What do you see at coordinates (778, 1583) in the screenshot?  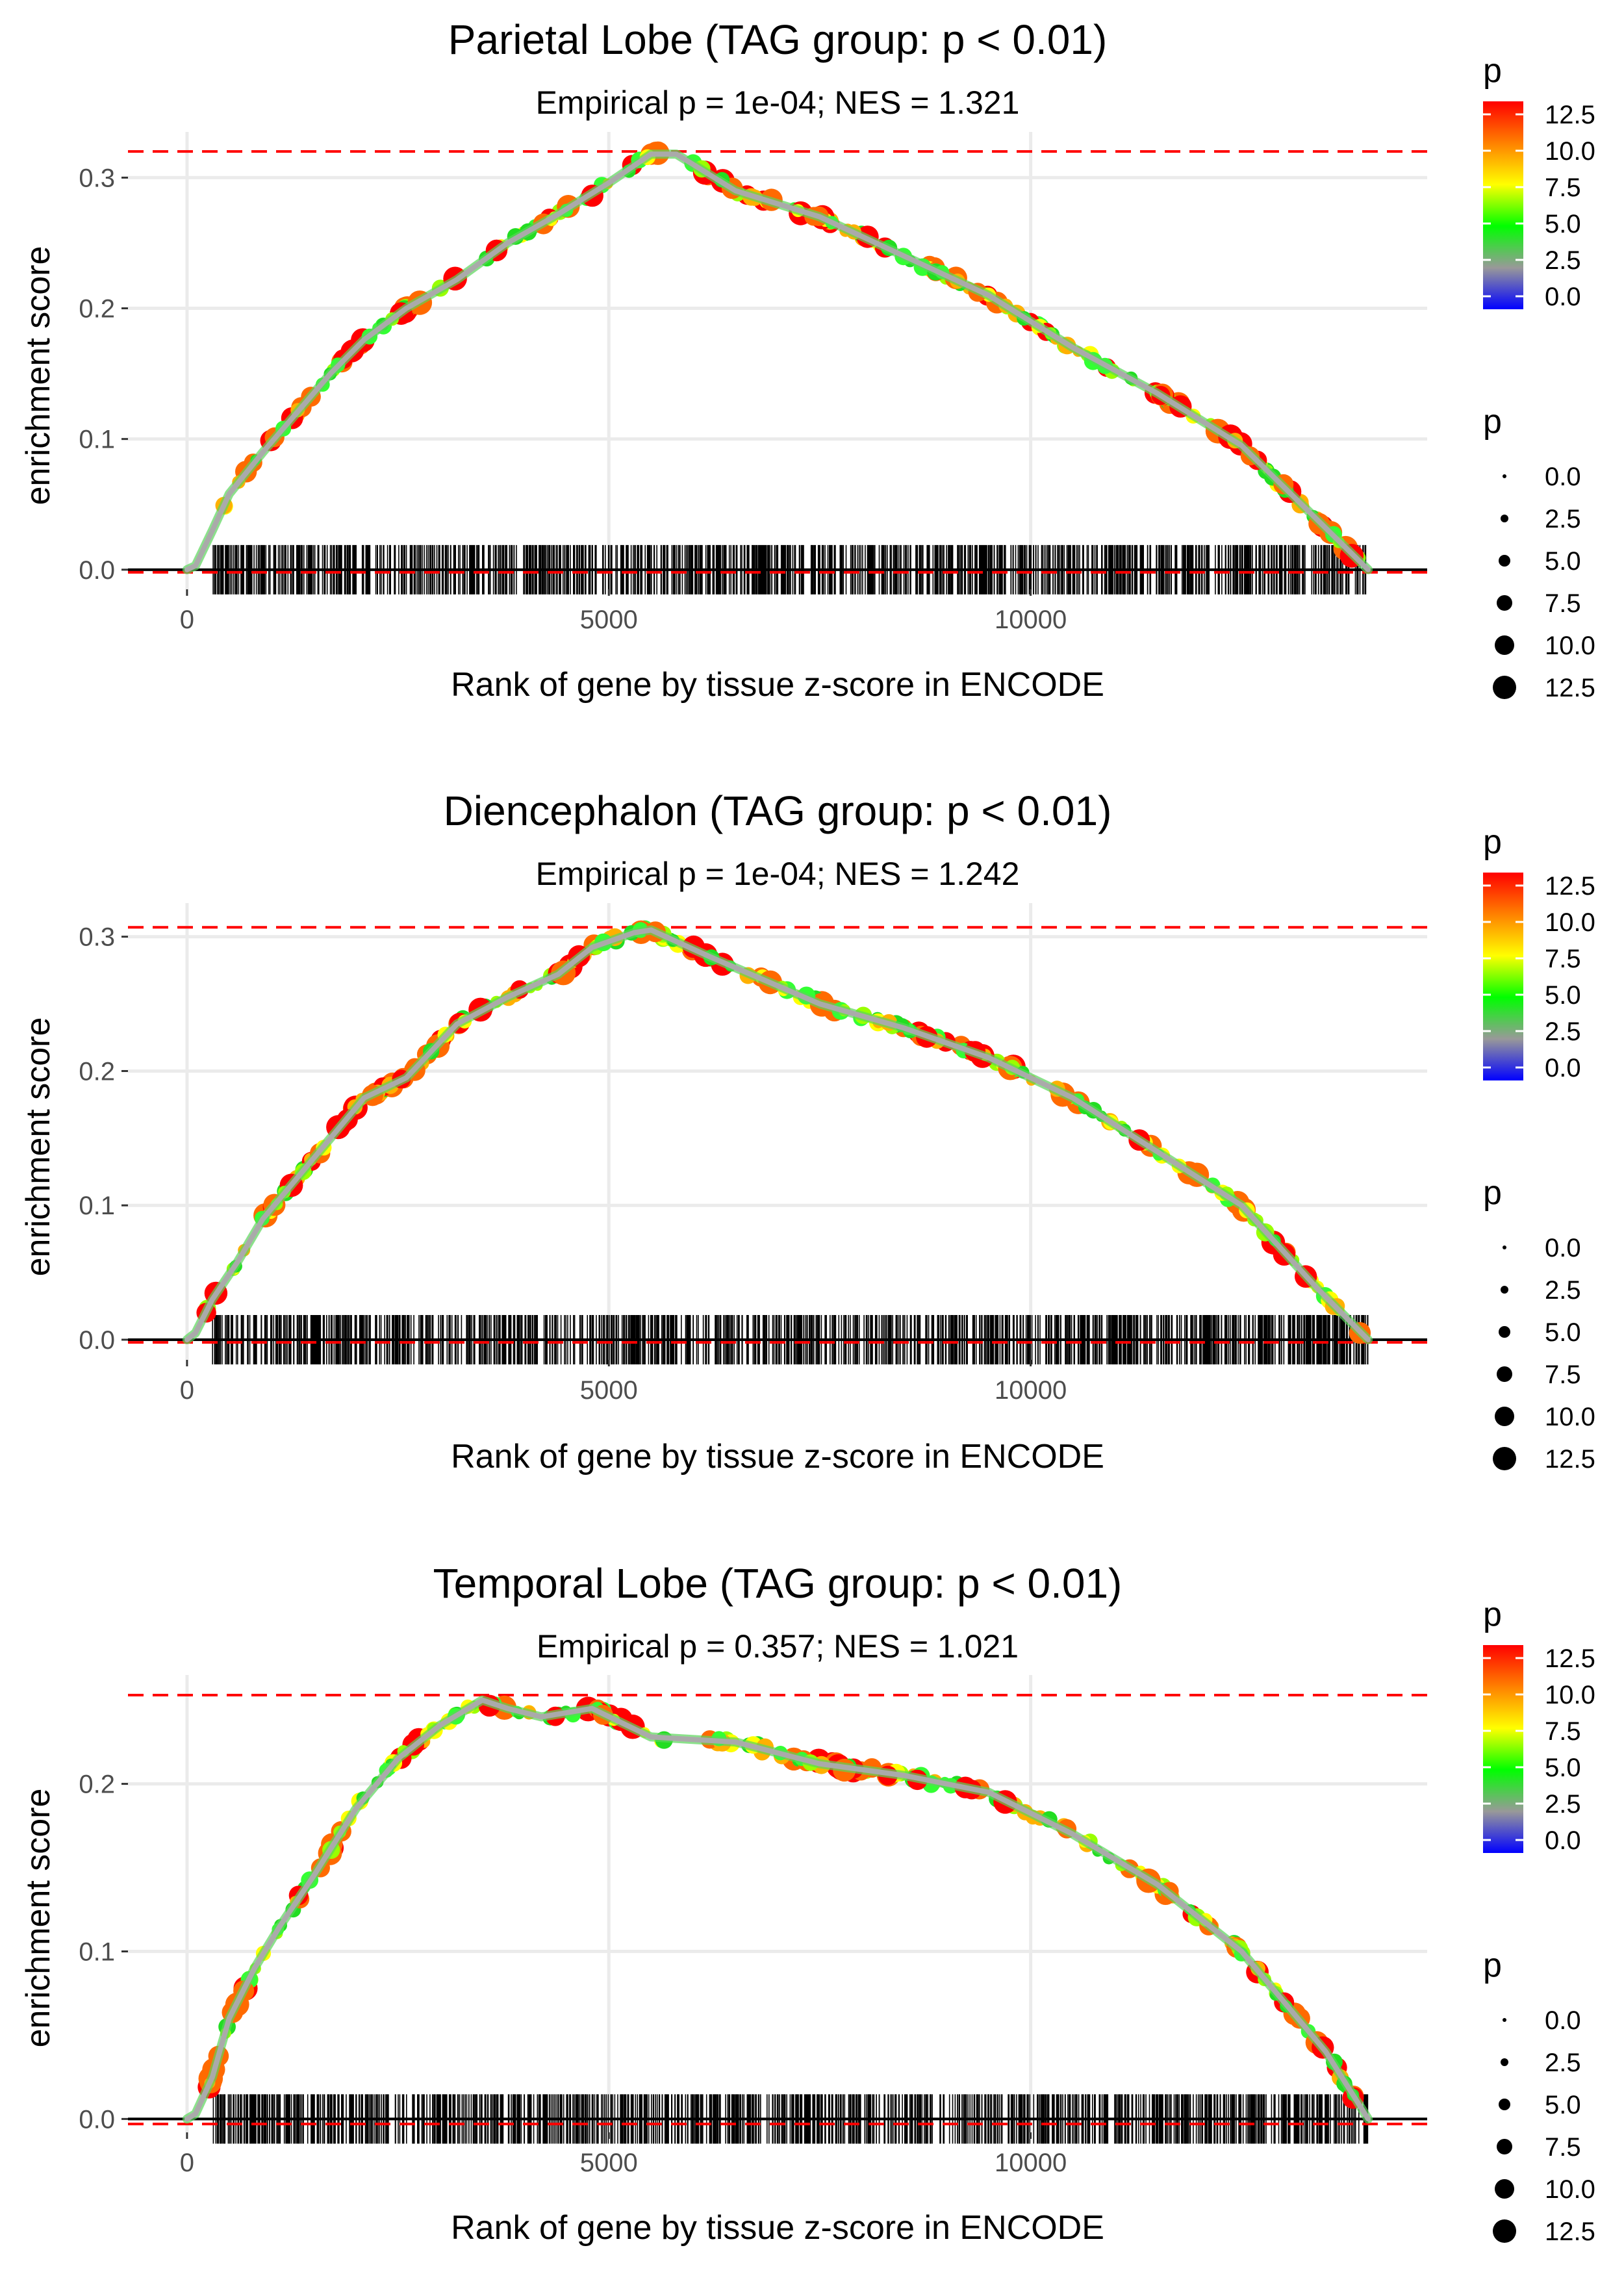 I see `chart-title: Temporal Lobe (TAG group: p < 0.01)` at bounding box center [778, 1583].